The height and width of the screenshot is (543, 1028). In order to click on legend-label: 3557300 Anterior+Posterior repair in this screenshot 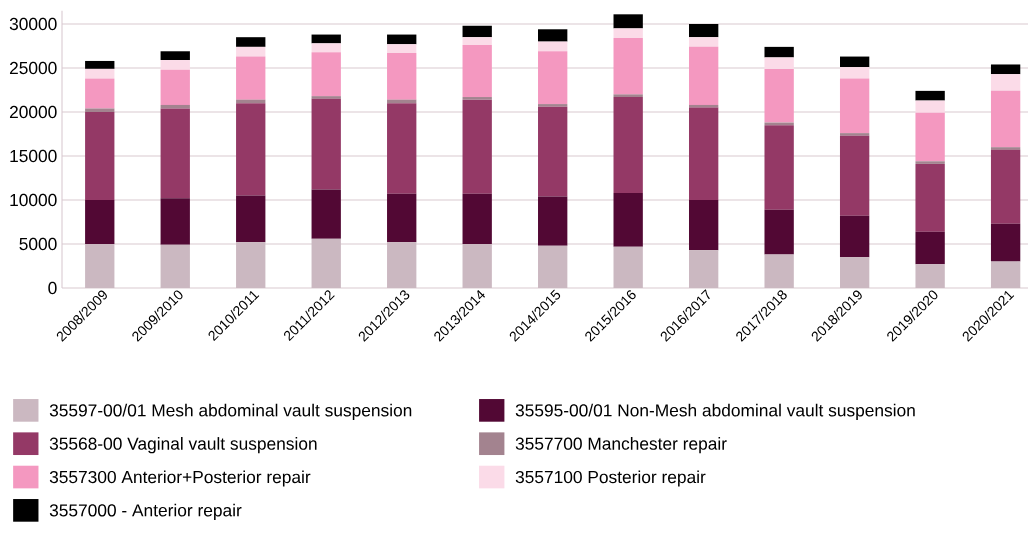, I will do `click(180, 478)`.